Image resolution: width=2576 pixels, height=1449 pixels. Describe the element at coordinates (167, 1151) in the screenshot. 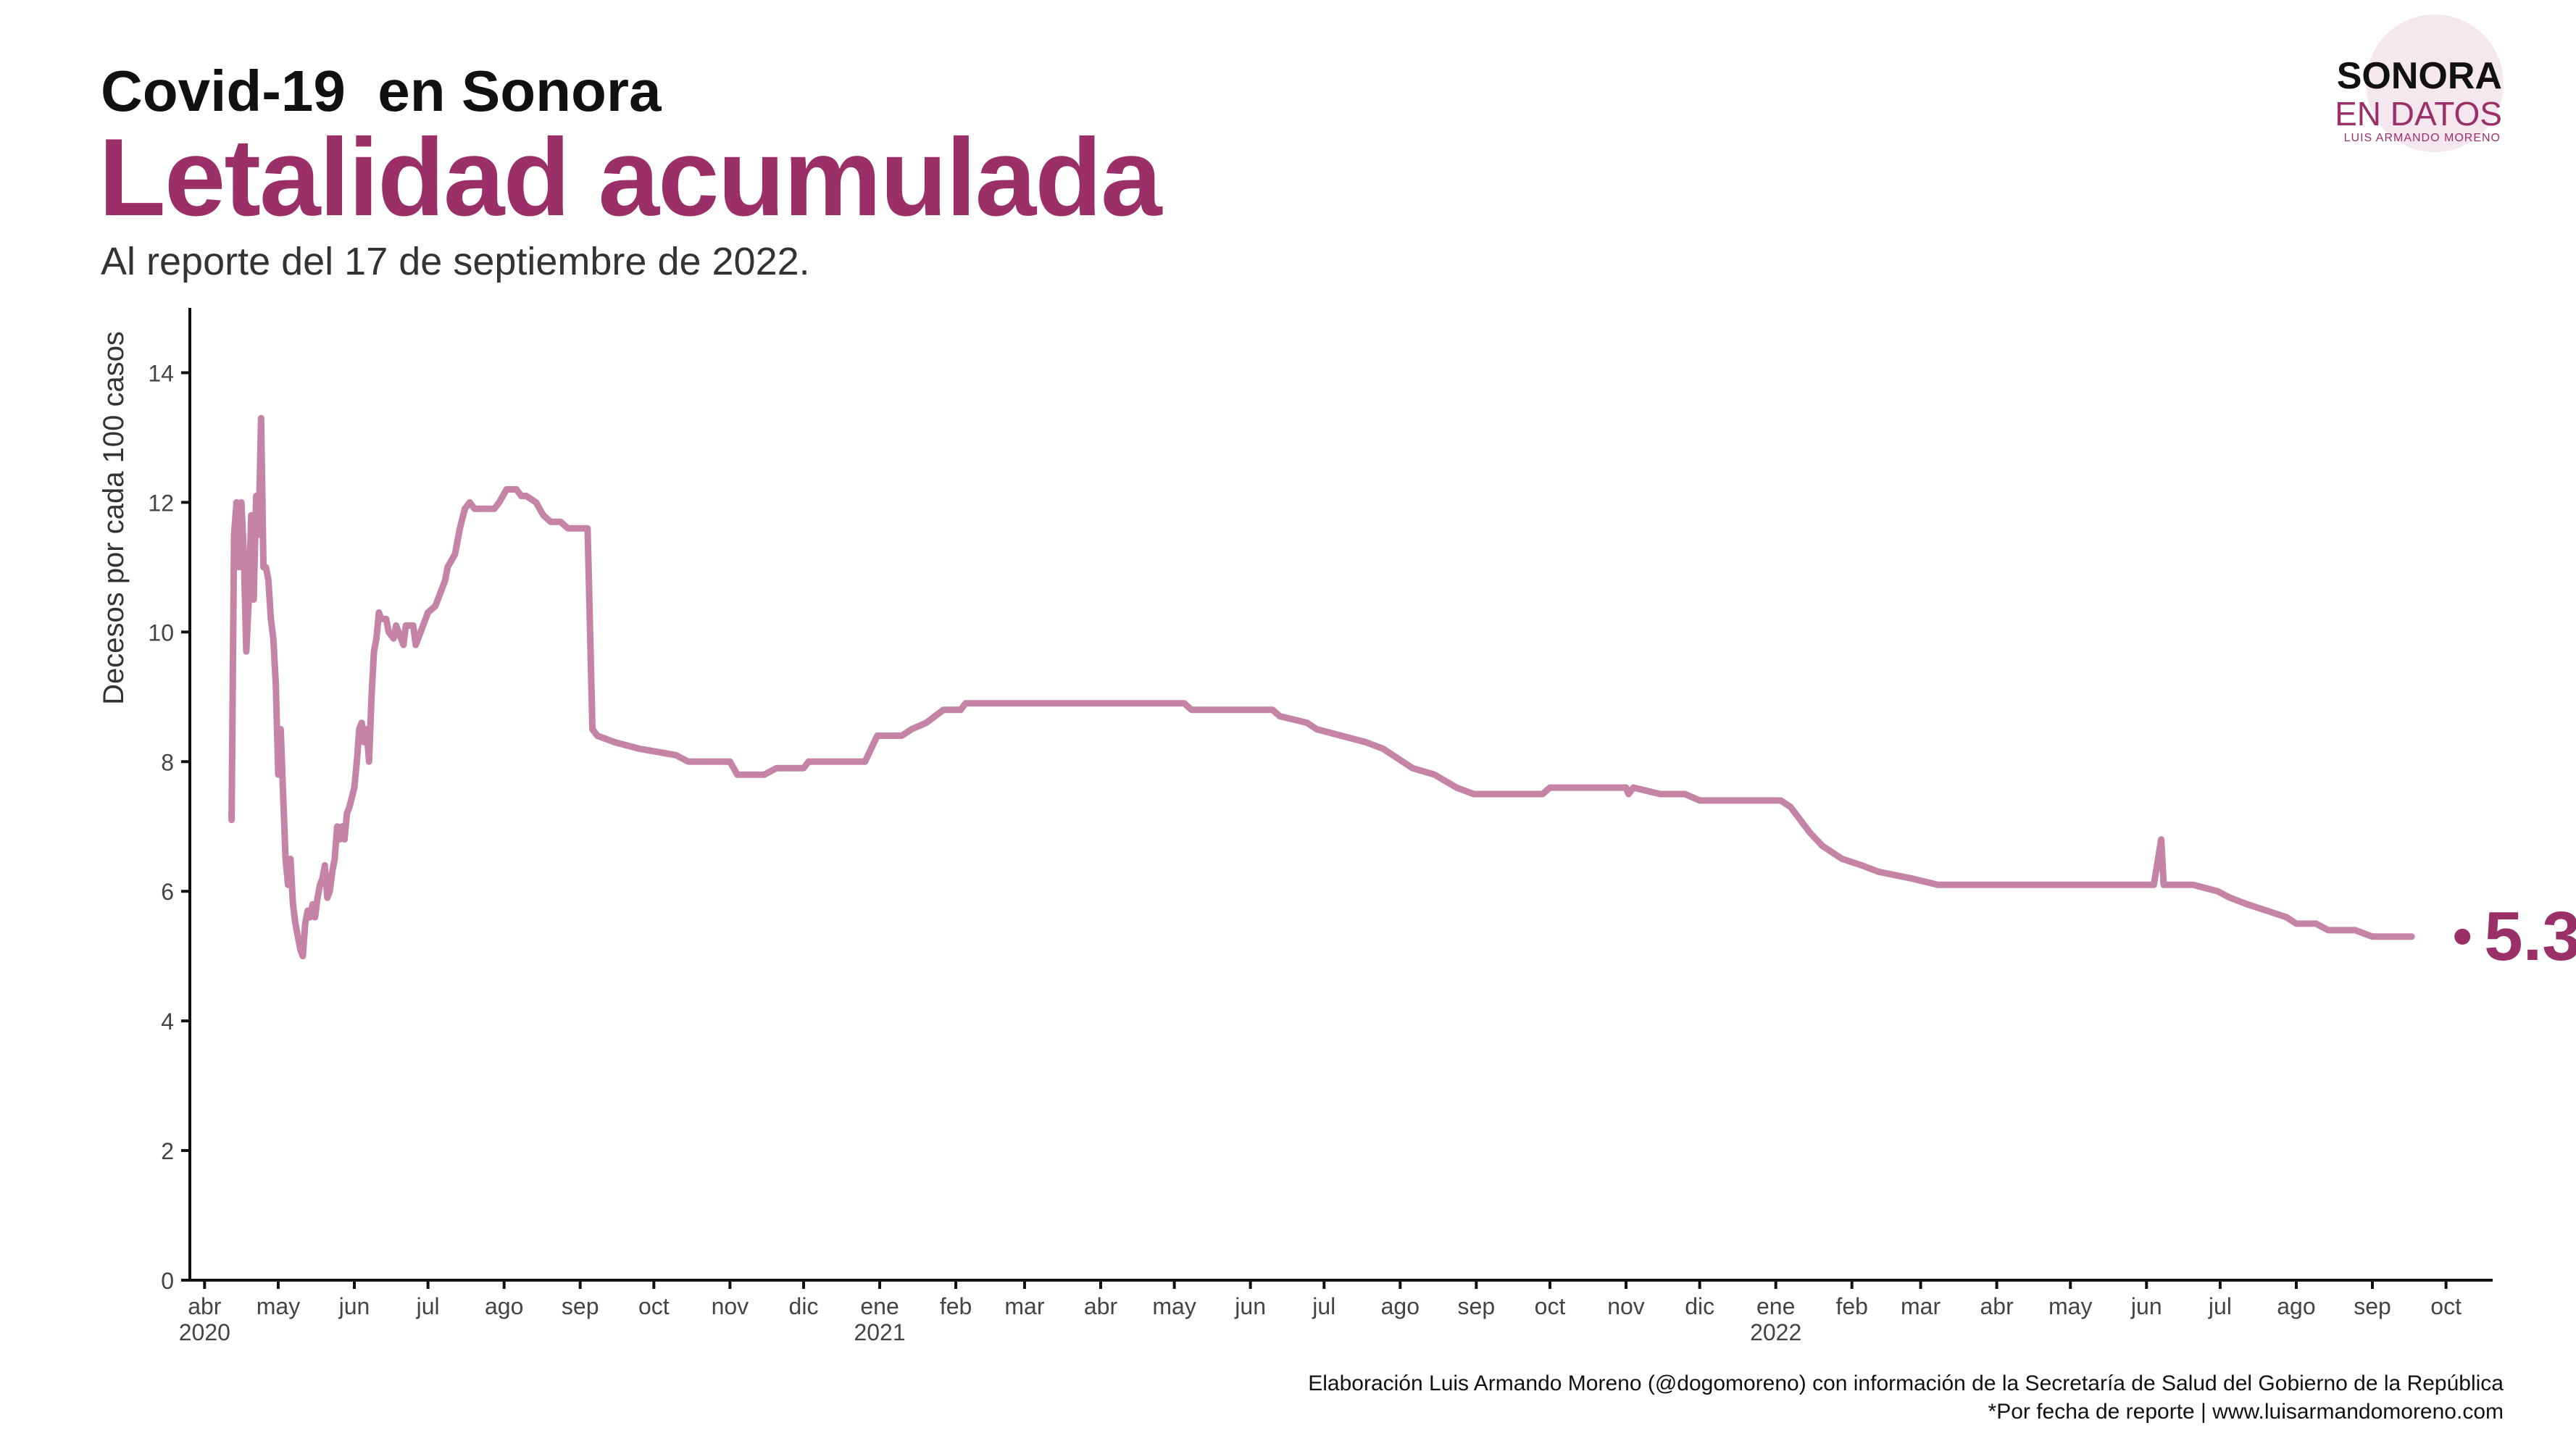

I see `y-tick-label: 2` at that location.